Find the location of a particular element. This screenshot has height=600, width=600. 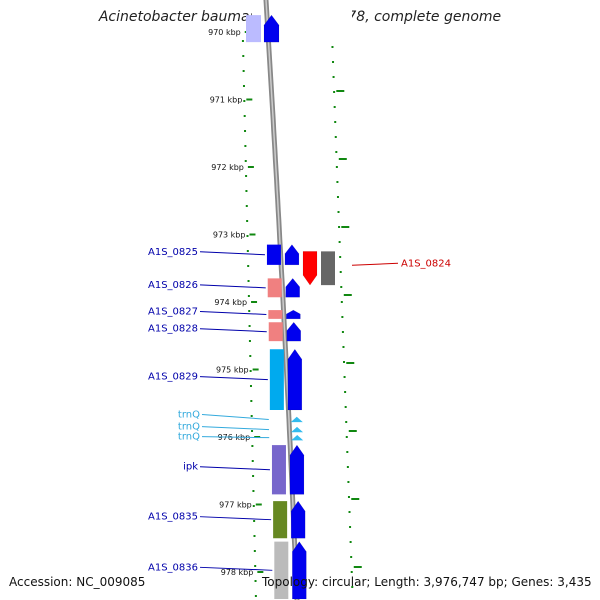

gene-label: A1S_0829 is located at coordinates (173, 377).